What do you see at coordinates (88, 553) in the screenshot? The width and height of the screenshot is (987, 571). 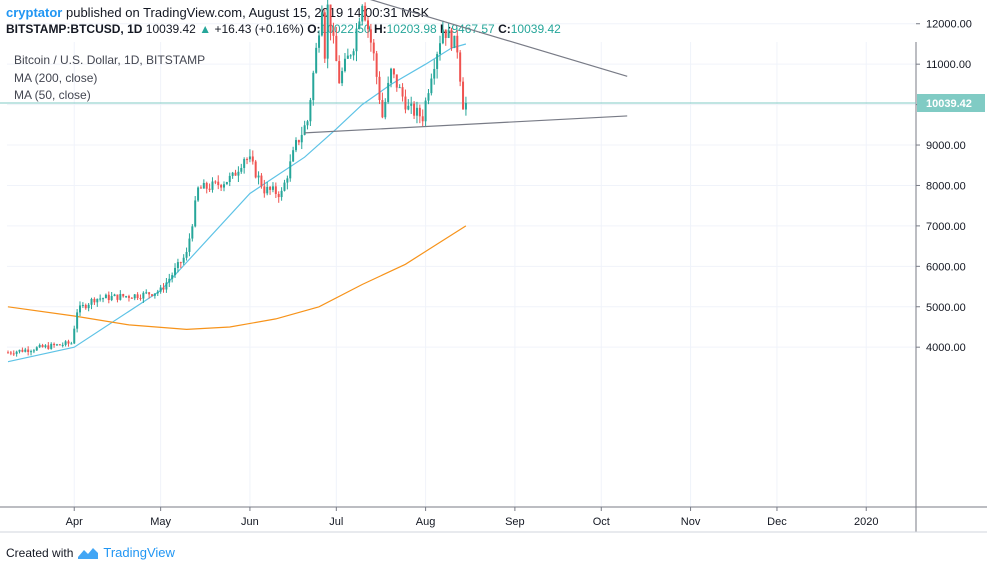 I see `tradingview-logo-icon` at bounding box center [88, 553].